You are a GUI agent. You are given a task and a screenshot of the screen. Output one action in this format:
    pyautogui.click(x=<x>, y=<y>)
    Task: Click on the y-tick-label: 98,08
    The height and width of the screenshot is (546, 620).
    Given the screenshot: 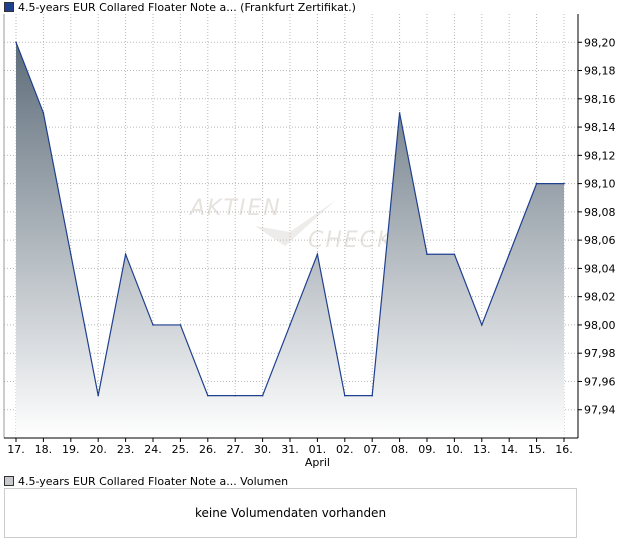 What is the action you would take?
    pyautogui.click(x=600, y=212)
    